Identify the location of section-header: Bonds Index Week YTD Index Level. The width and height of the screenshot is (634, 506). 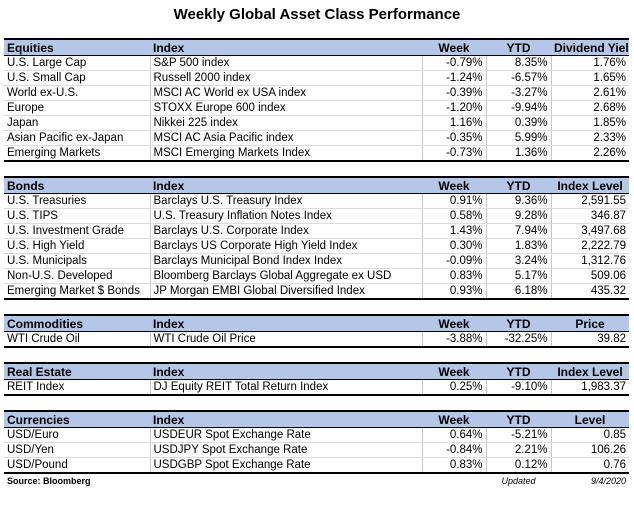
(316, 185).